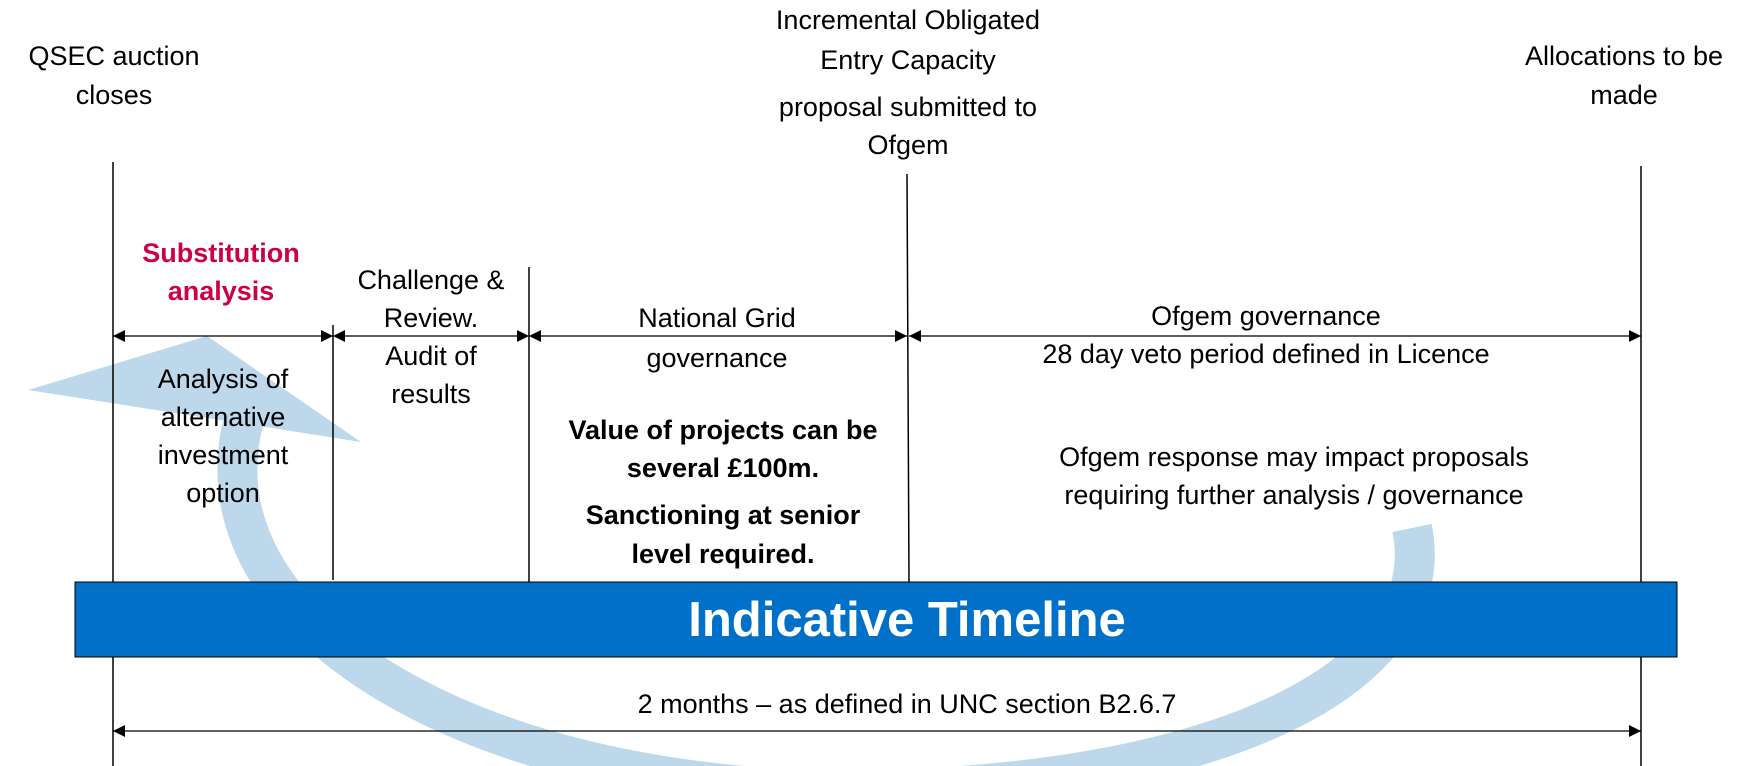  What do you see at coordinates (908, 60) in the screenshot?
I see `milestone-label: Entry Capacity` at bounding box center [908, 60].